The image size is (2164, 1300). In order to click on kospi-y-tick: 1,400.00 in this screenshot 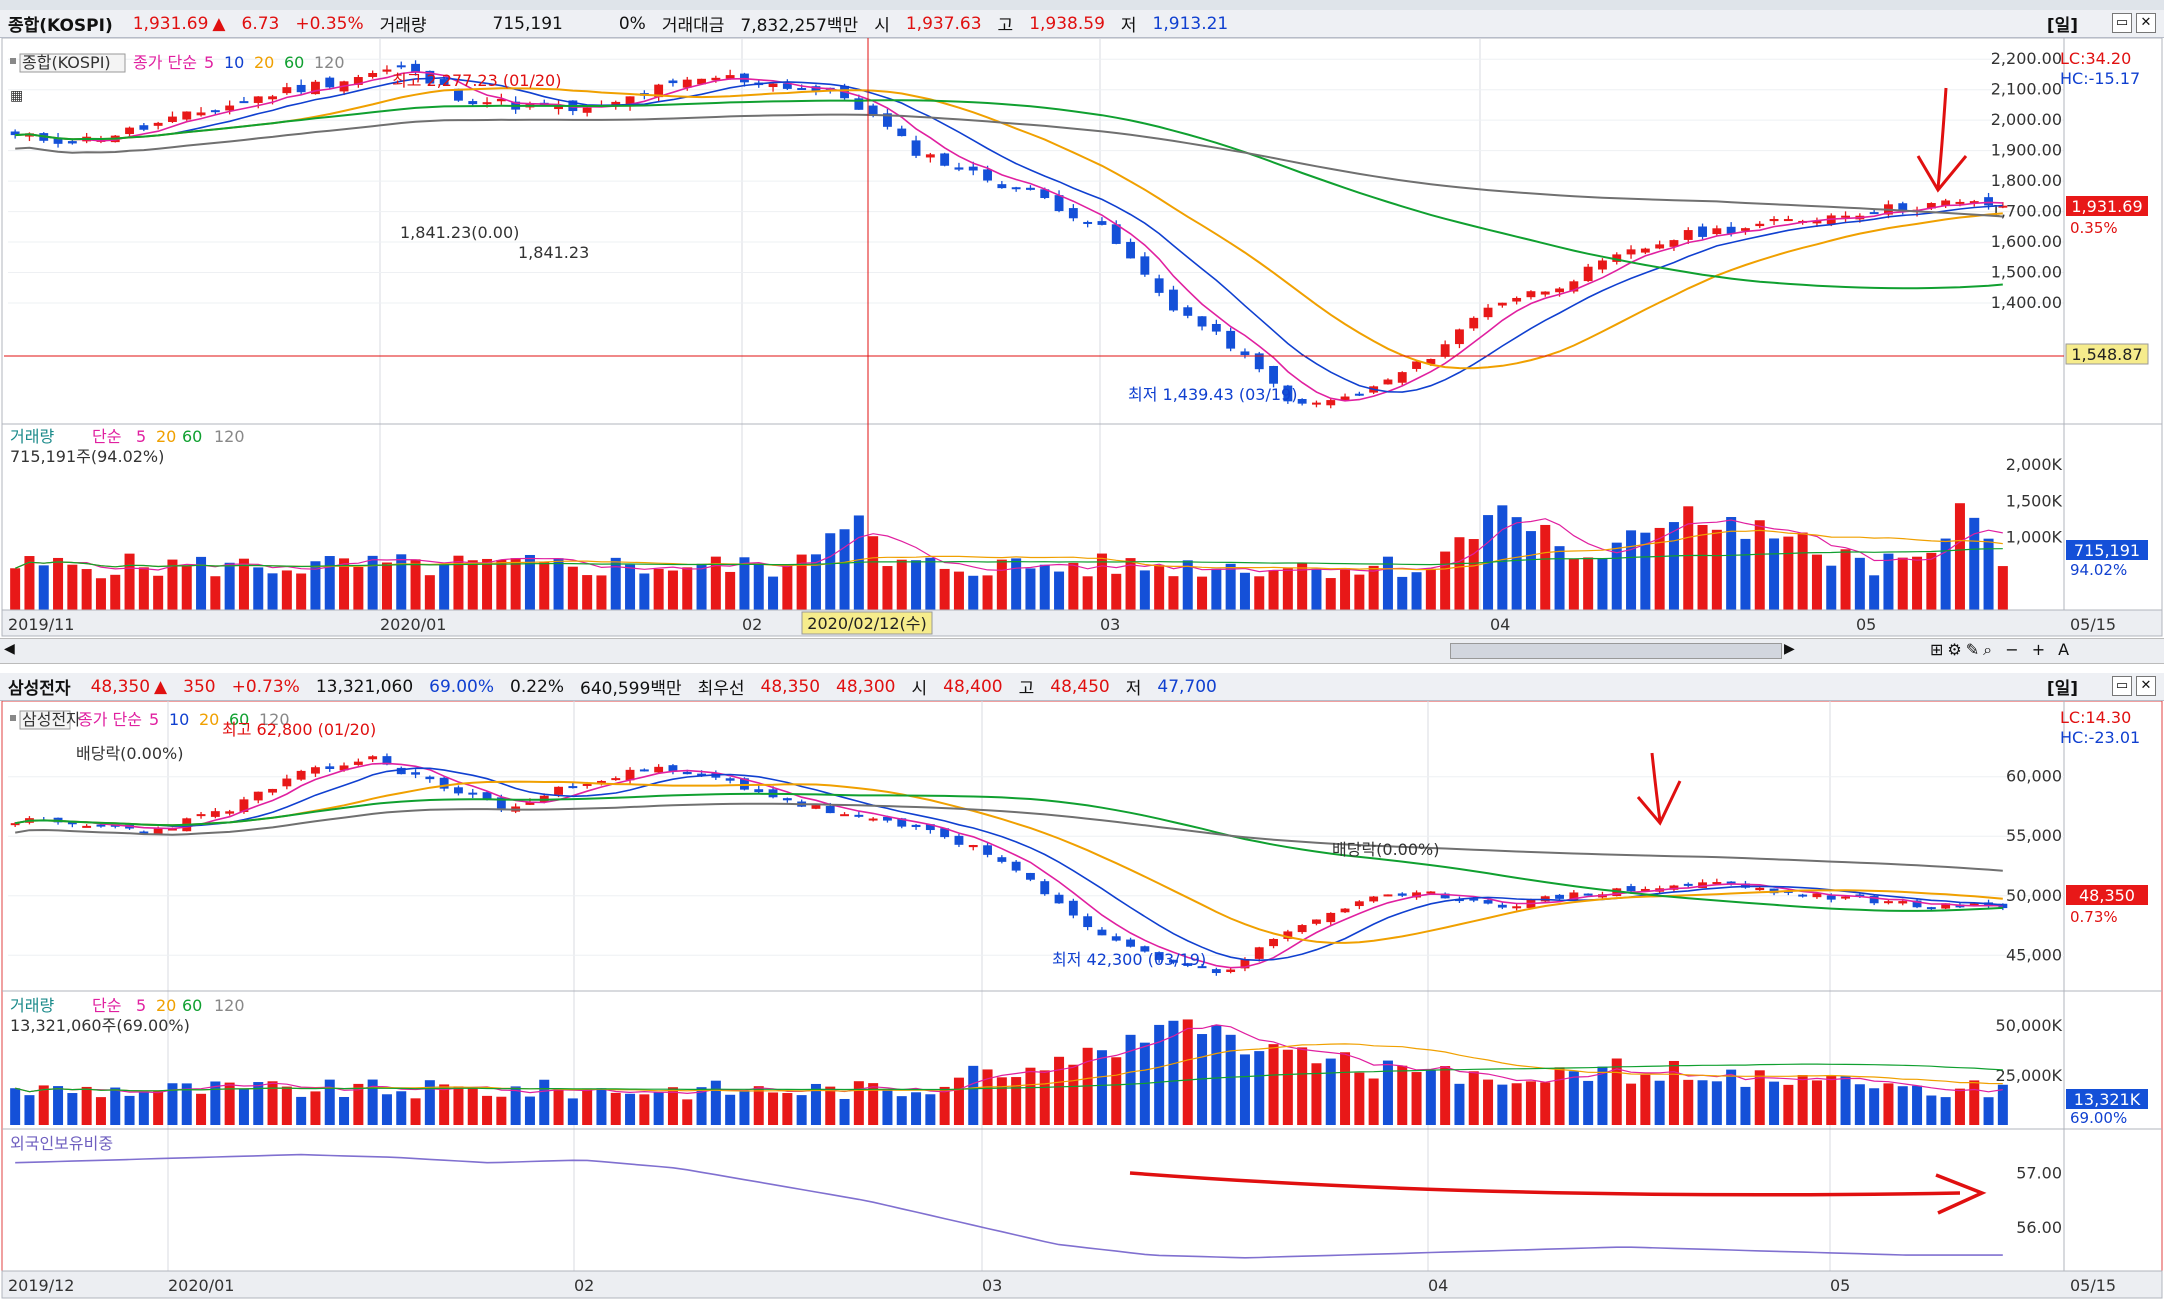, I will do `click(2026, 302)`.